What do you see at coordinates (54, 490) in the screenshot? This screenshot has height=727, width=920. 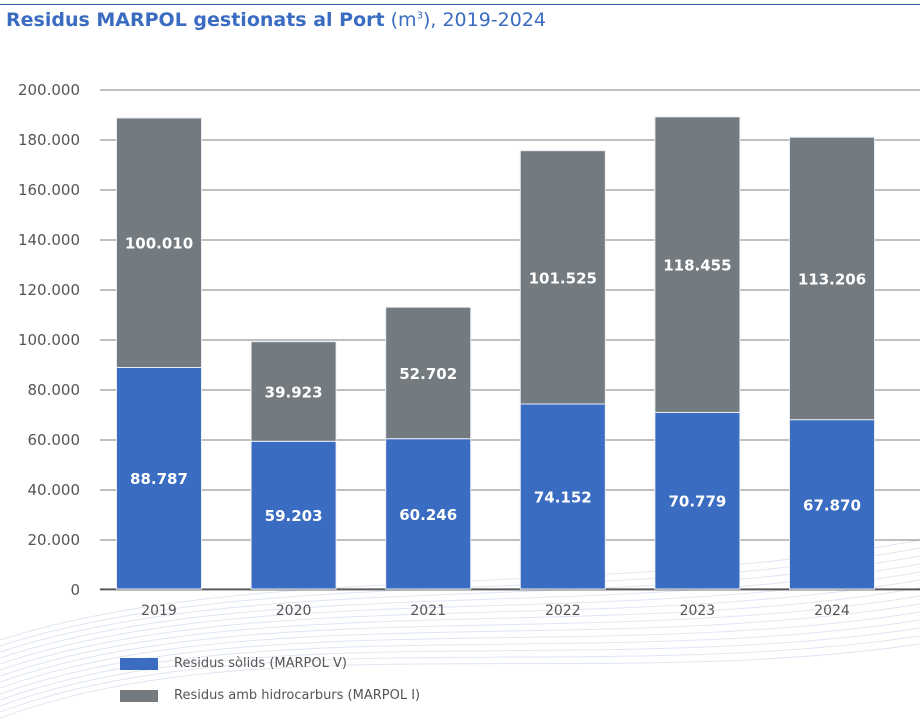 I see `y-tick-label: 40.000` at bounding box center [54, 490].